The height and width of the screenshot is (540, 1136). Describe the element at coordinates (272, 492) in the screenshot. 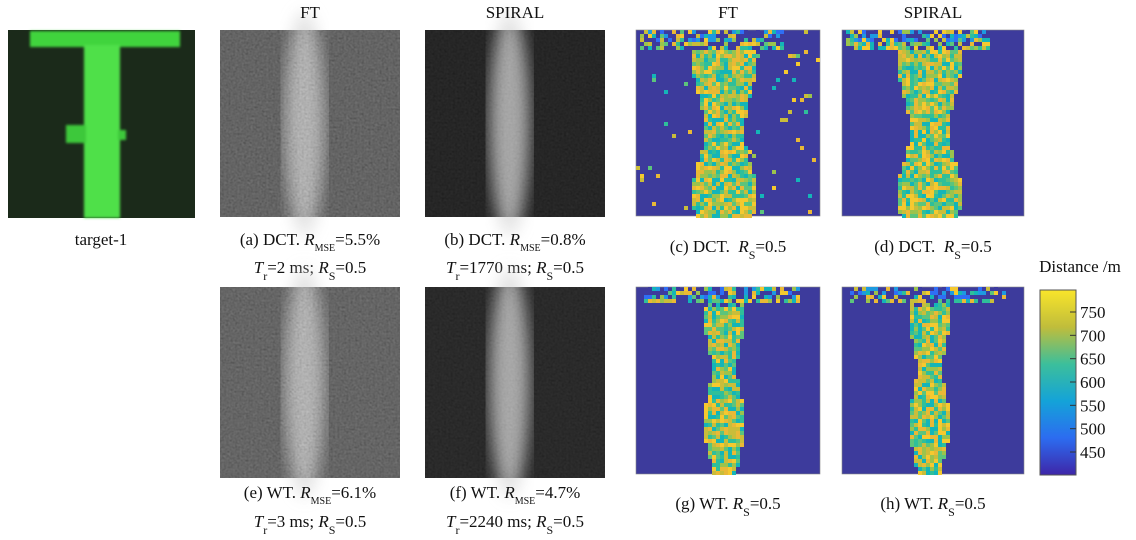

I see `caption-part: (e) WT.` at that location.